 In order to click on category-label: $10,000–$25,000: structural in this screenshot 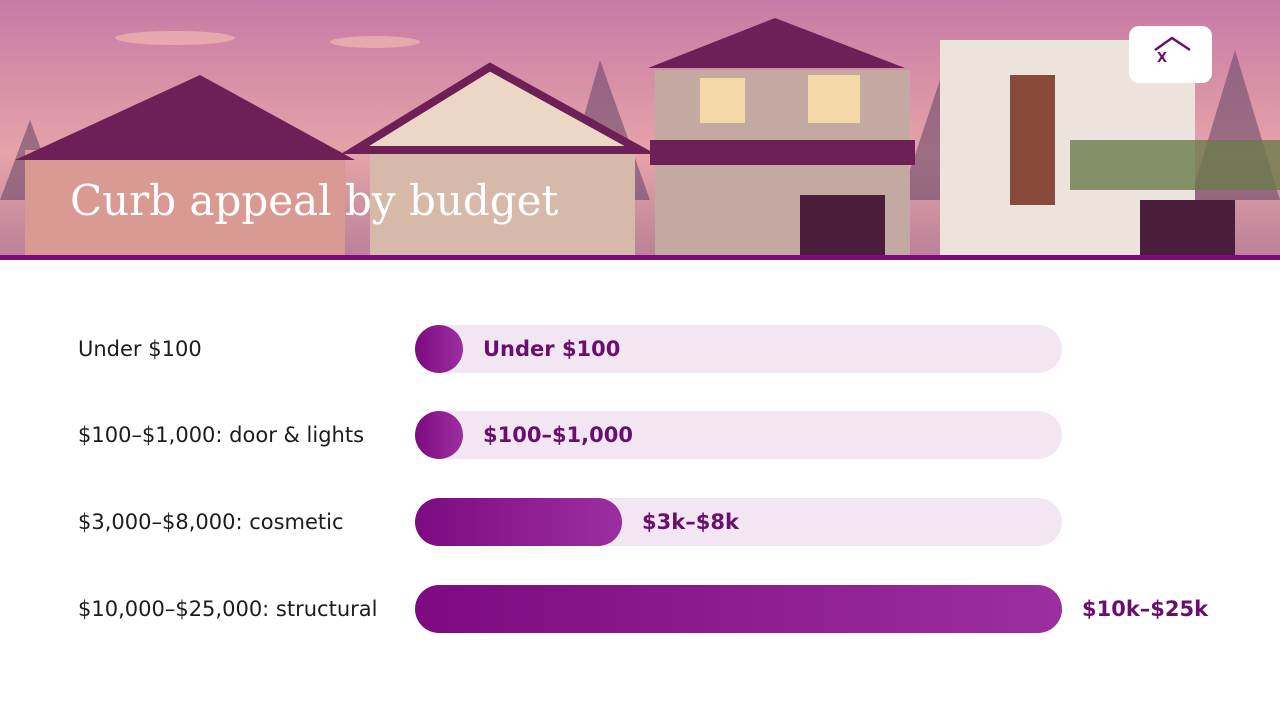, I will do `click(228, 609)`.